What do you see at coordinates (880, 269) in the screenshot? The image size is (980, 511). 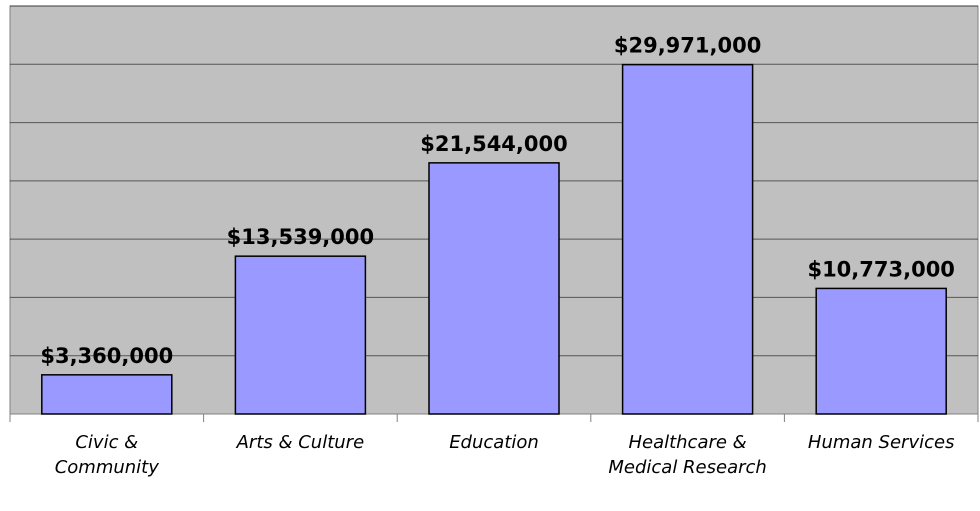 I see `value-label: $10,773,000` at bounding box center [880, 269].